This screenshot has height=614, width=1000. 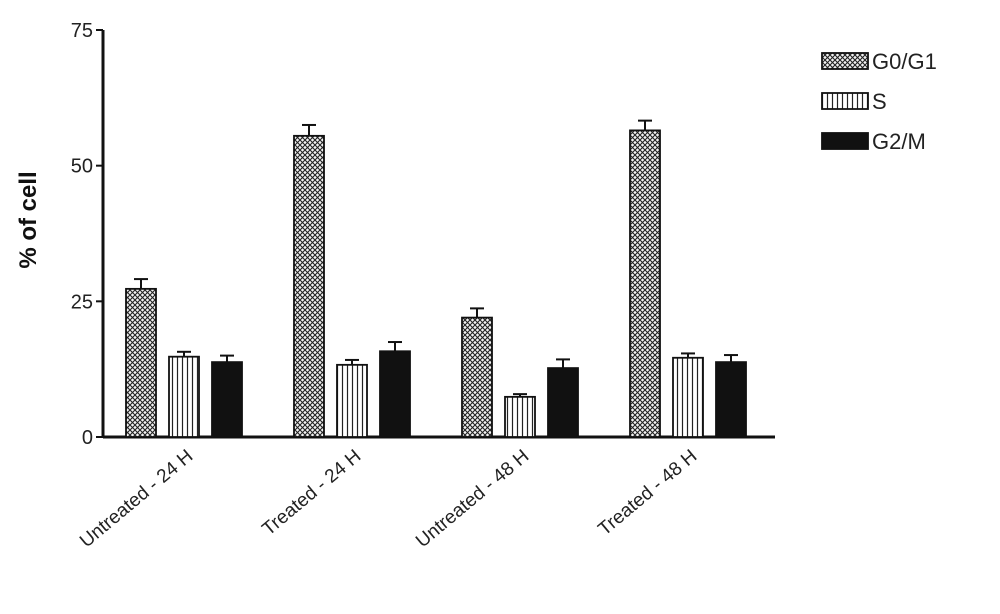 I want to click on legend-label: G0/G1, so click(x=904, y=61).